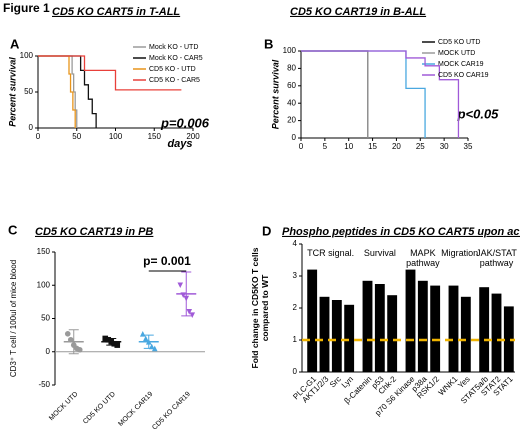 This screenshot has width=520, height=441. Describe the element at coordinates (63, 406) in the screenshot. I see `x-tick-label: MOCK UTD` at that location.